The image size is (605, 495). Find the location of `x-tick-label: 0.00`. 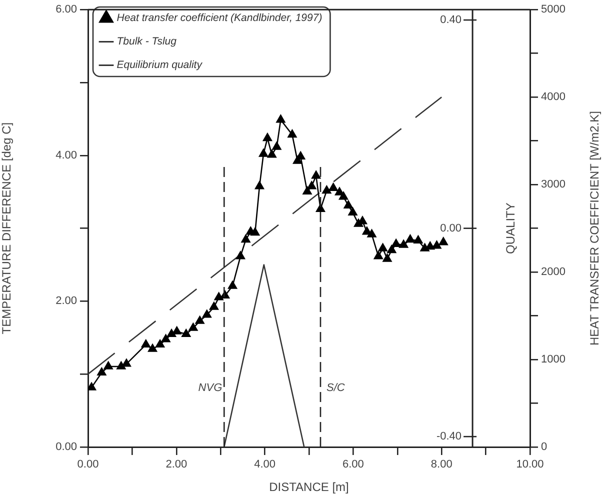

x-tick-label: 0.00 is located at coordinates (88, 464).